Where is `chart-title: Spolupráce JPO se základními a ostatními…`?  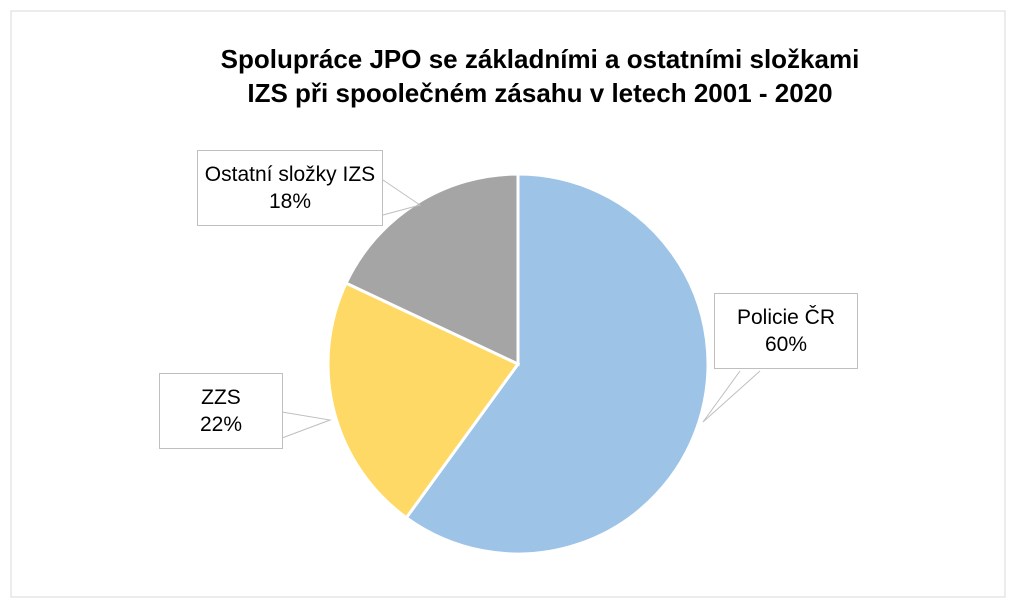 chart-title: Spolupráce JPO se základními a ostatními… is located at coordinates (540, 59).